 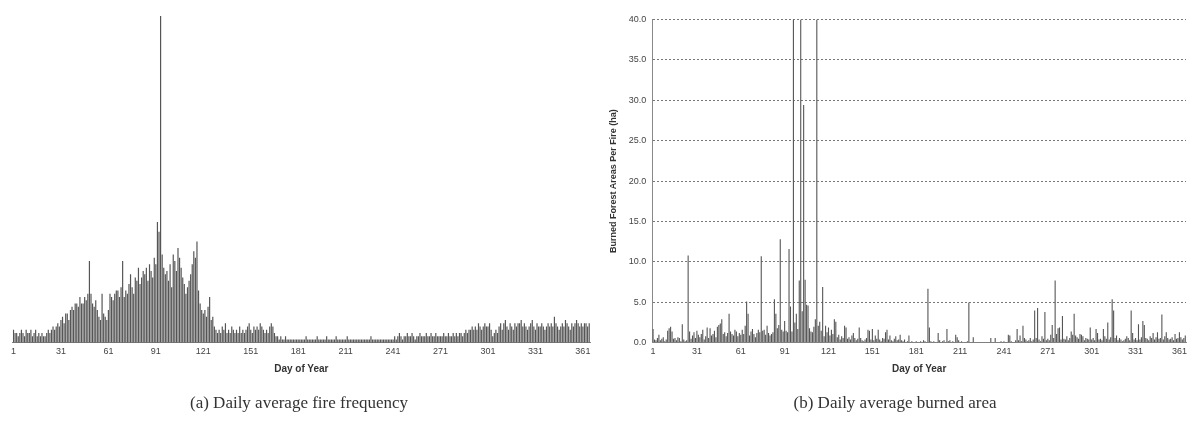 What do you see at coordinates (895, 403) in the screenshot?
I see `text: (b) Daily average burned area` at bounding box center [895, 403].